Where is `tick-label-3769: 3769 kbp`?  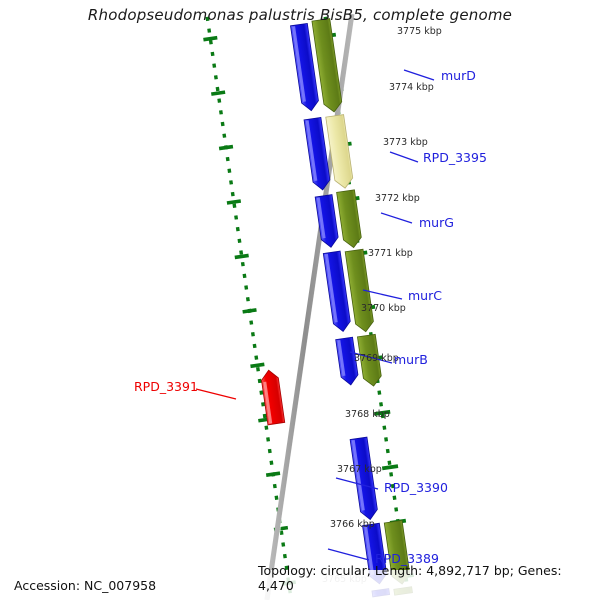 tick-label-3769: 3769 kbp is located at coordinates (376, 358).